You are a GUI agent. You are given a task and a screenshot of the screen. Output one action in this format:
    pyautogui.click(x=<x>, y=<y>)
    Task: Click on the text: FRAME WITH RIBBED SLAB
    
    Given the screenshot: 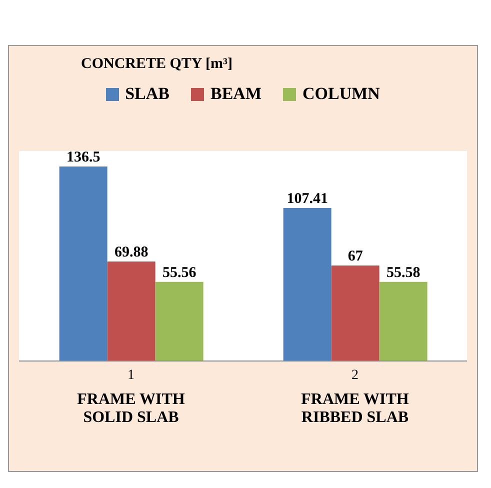 What is the action you would take?
    pyautogui.click(x=355, y=409)
    